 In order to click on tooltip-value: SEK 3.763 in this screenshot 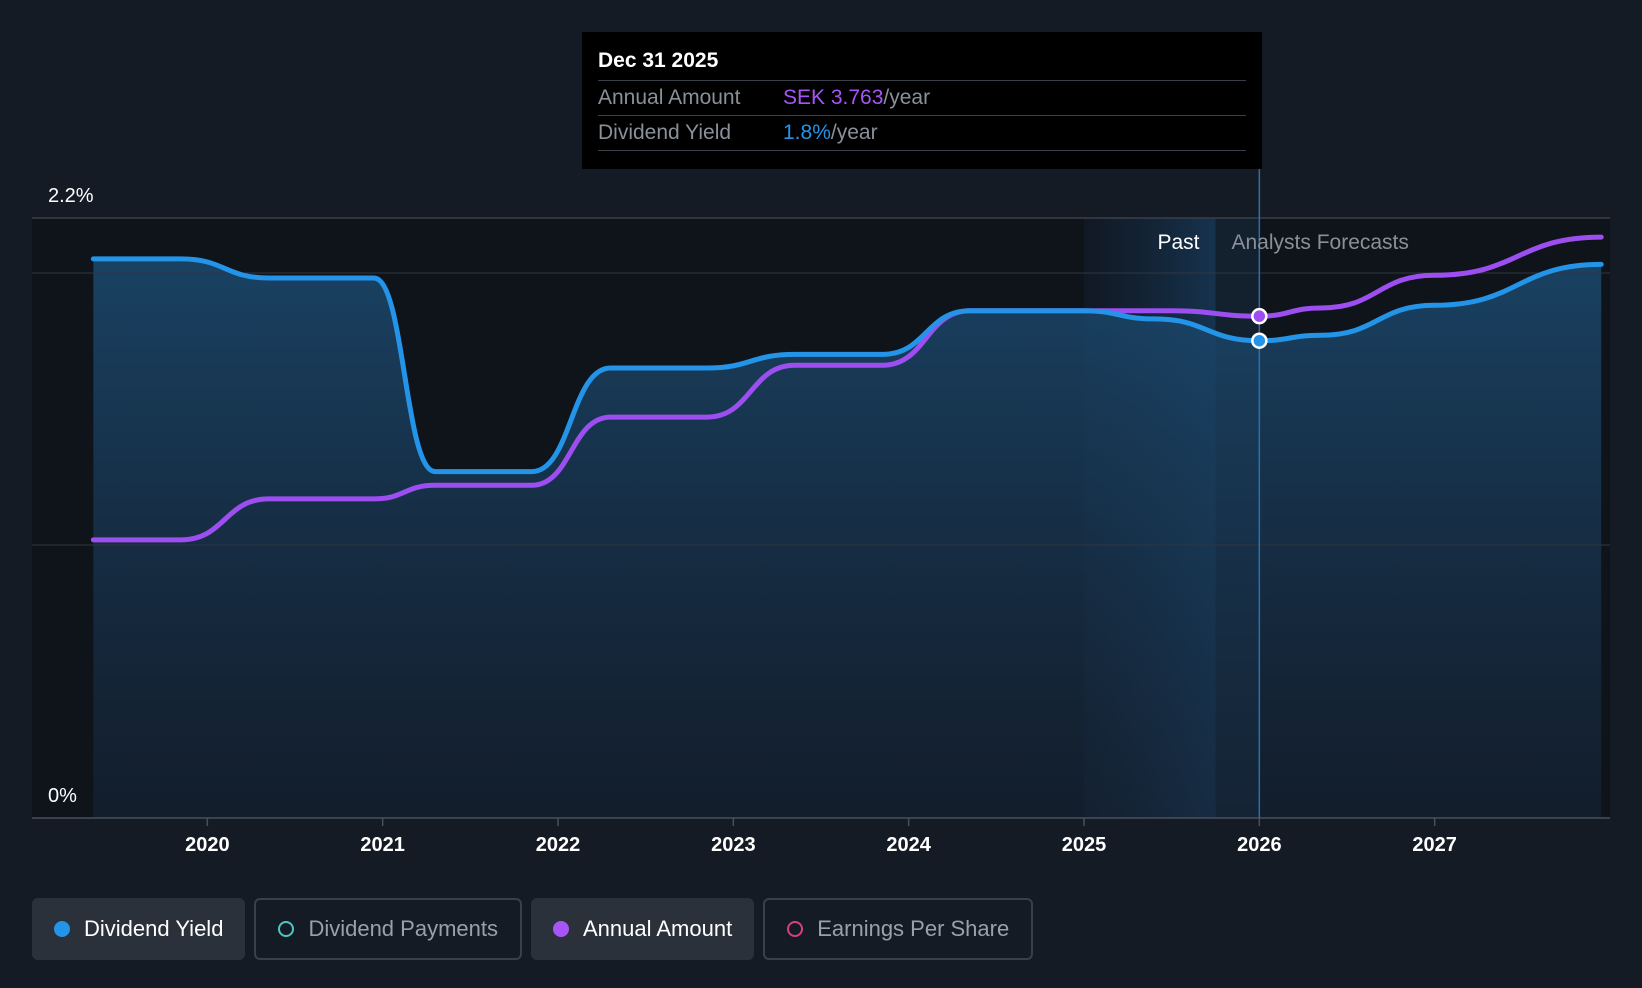, I will do `click(833, 97)`.